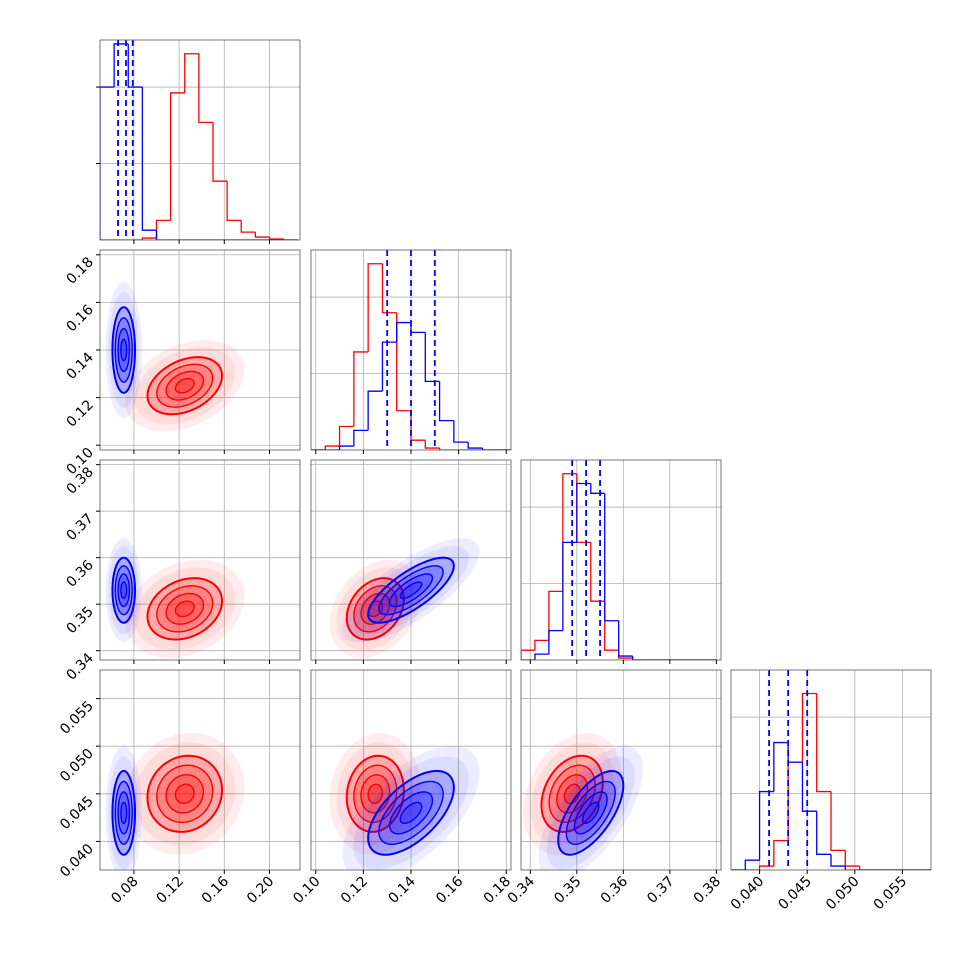  What do you see at coordinates (354, 890) in the screenshot?
I see `x-tick-label: 0.12` at bounding box center [354, 890].